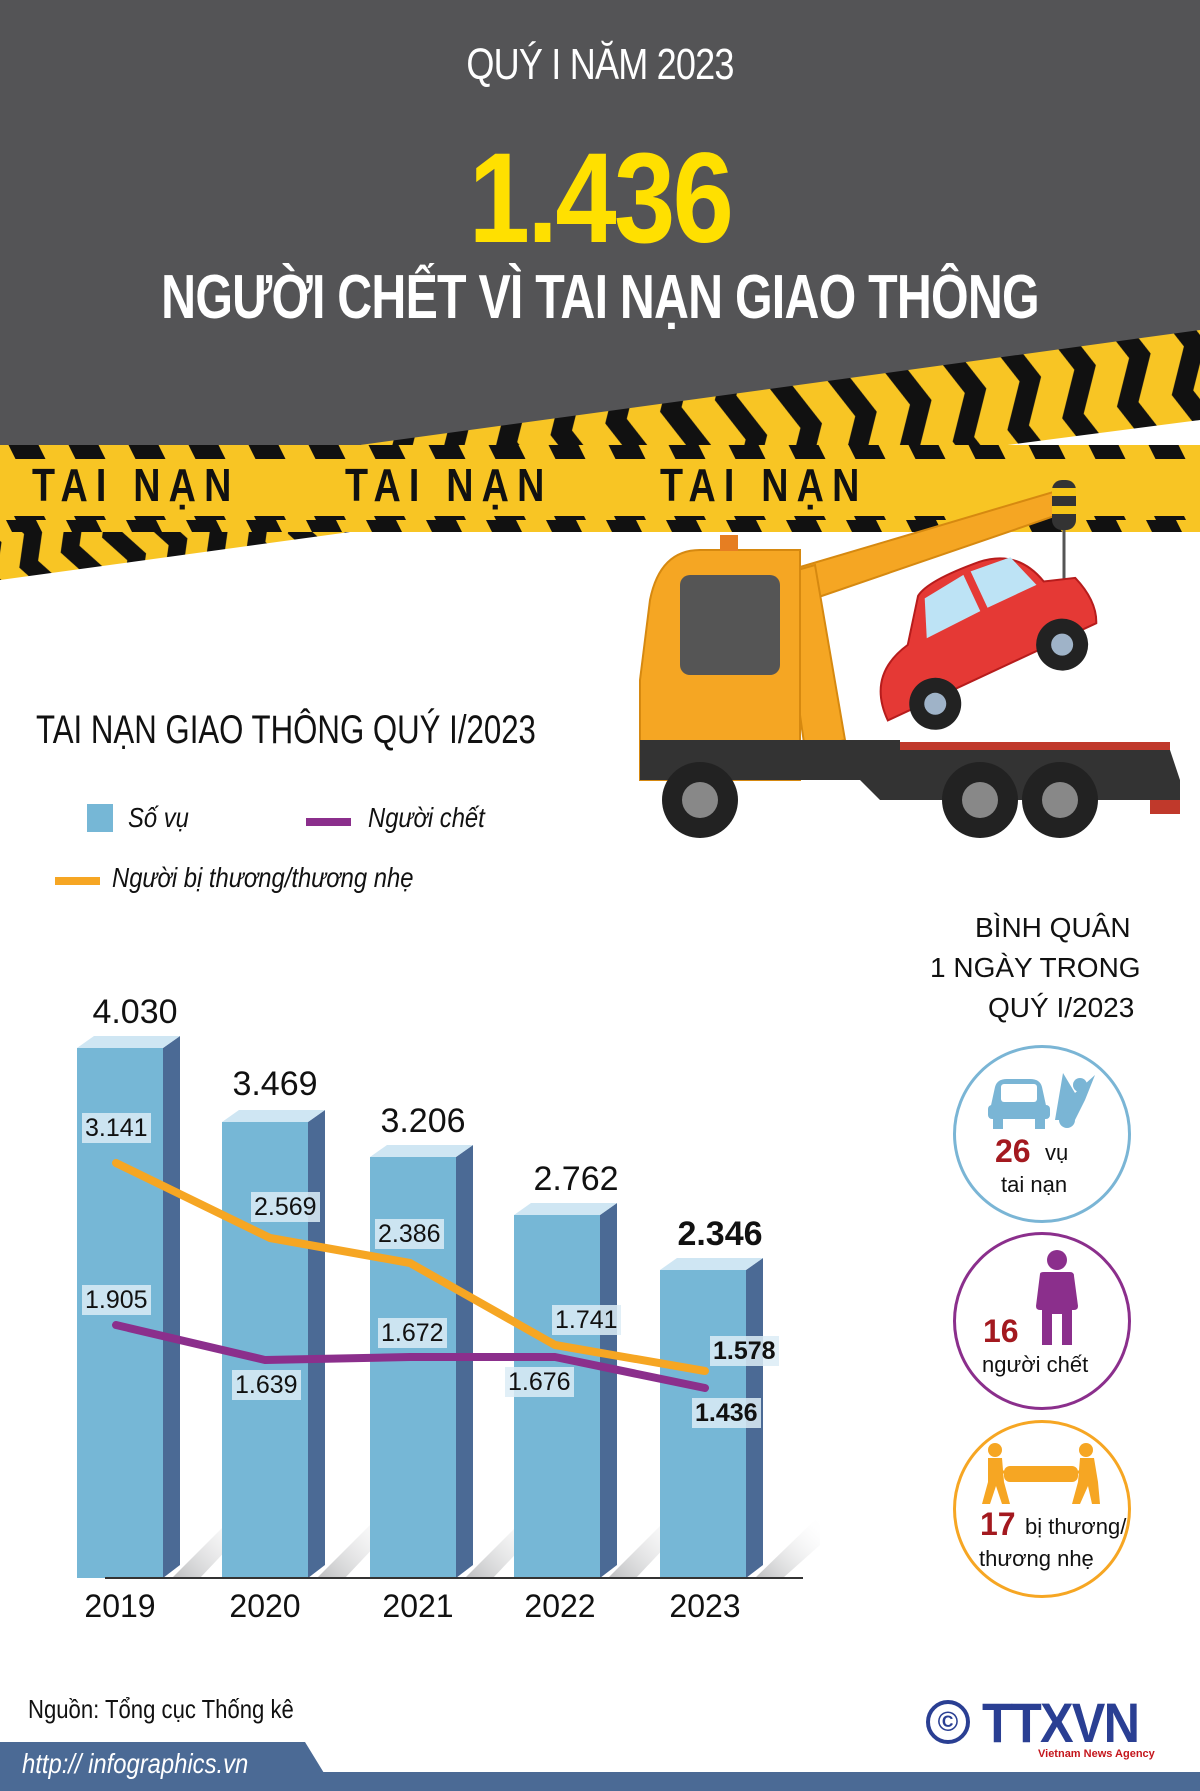 The width and height of the screenshot is (1200, 1791). Describe the element at coordinates (576, 1179) in the screenshot. I see `bar-total-label: 2.762` at that location.